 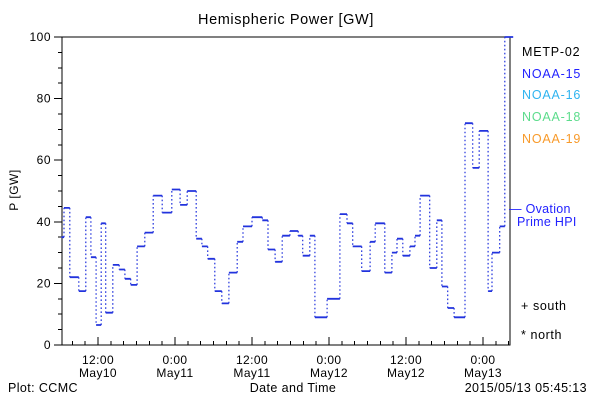 I want to click on ovation-label-line2: Prime HPI, so click(x=547, y=222).